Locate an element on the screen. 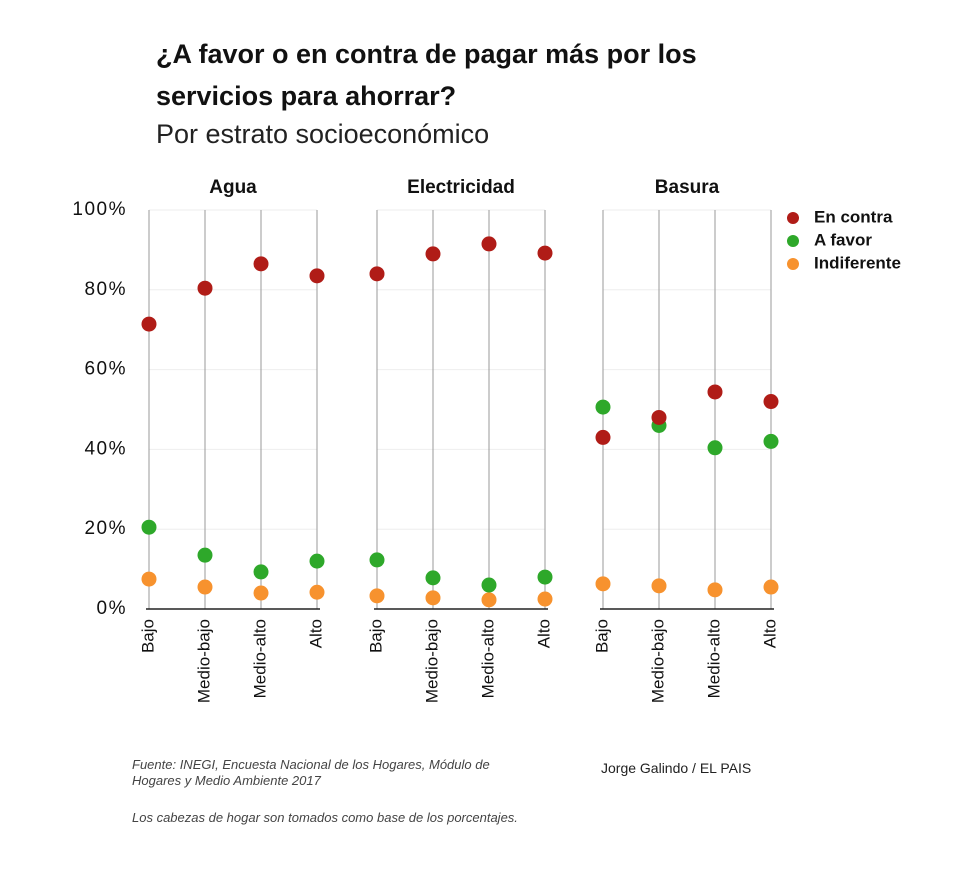 This screenshot has width=980, height=882. y-tick-label: 60% is located at coordinates (105, 369).